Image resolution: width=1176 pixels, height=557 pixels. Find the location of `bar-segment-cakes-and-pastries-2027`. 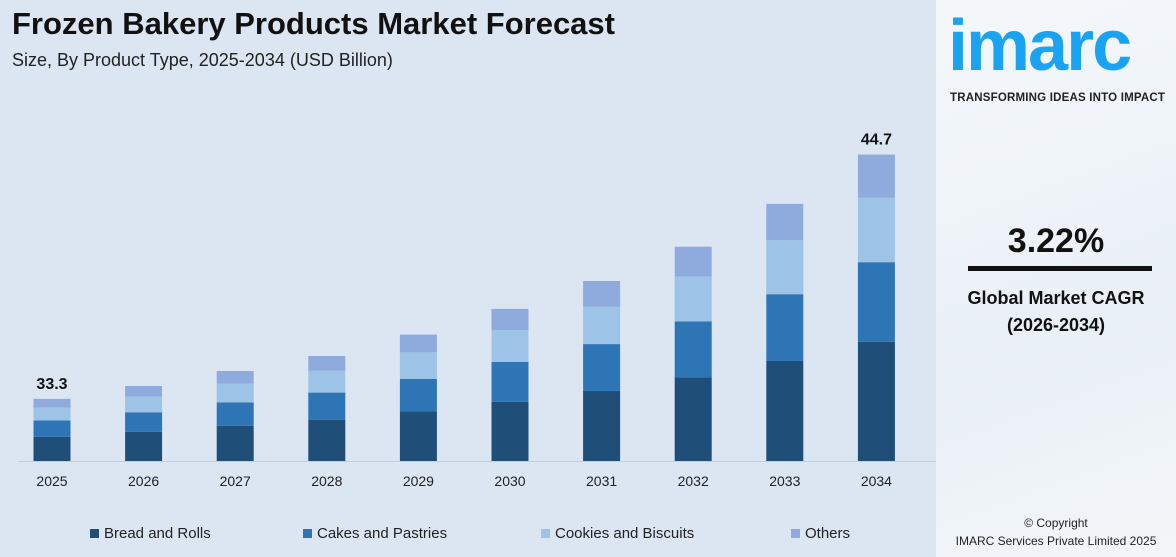

bar-segment-cakes-and-pastries-2027 is located at coordinates (235, 414).